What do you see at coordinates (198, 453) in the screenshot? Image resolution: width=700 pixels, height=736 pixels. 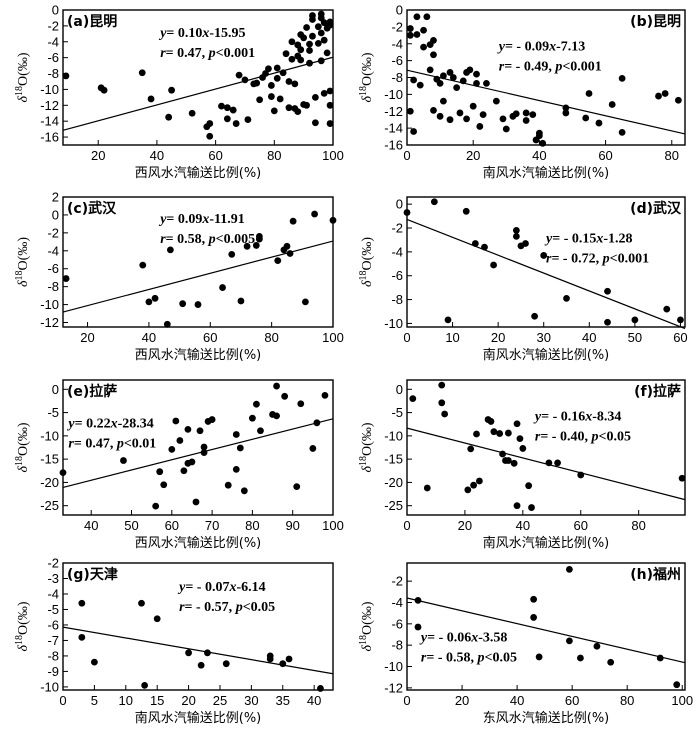 I see `regression-line` at bounding box center [198, 453].